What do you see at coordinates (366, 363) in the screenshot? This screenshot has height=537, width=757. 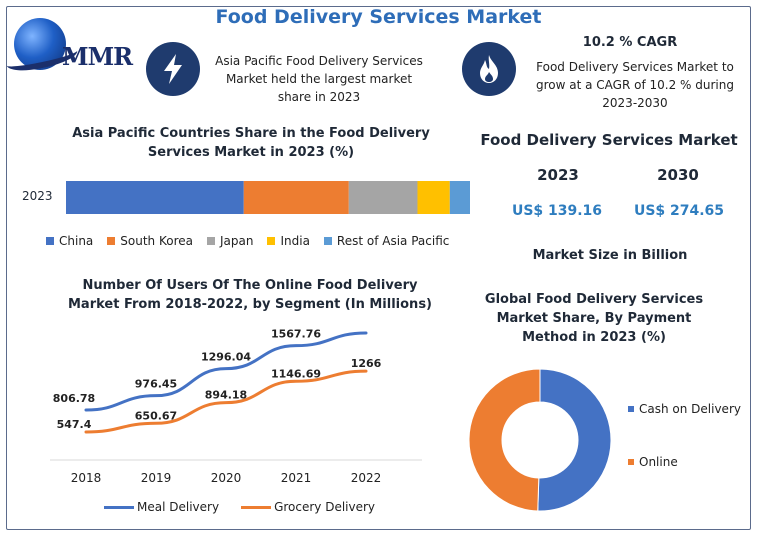 I see `data-label-grocery-2022: 1266` at bounding box center [366, 363].